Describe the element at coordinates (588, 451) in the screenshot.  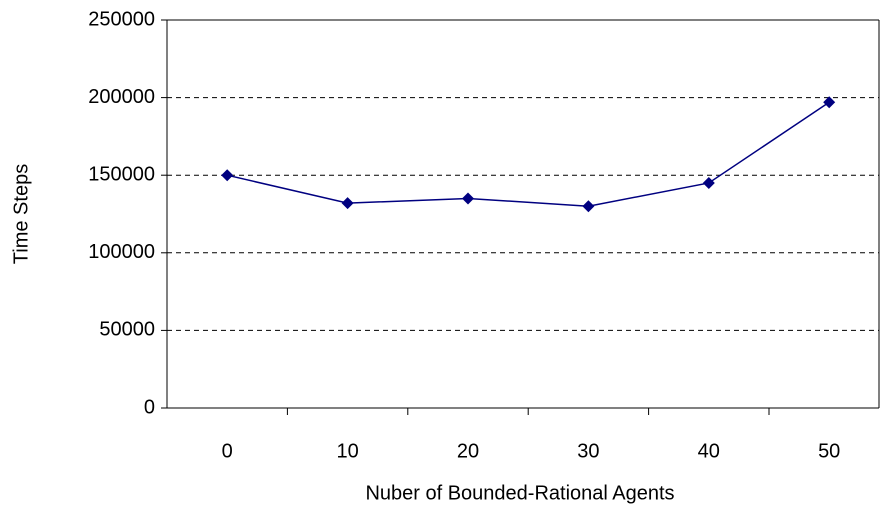
I see `x-tick-label: 30` at that location.